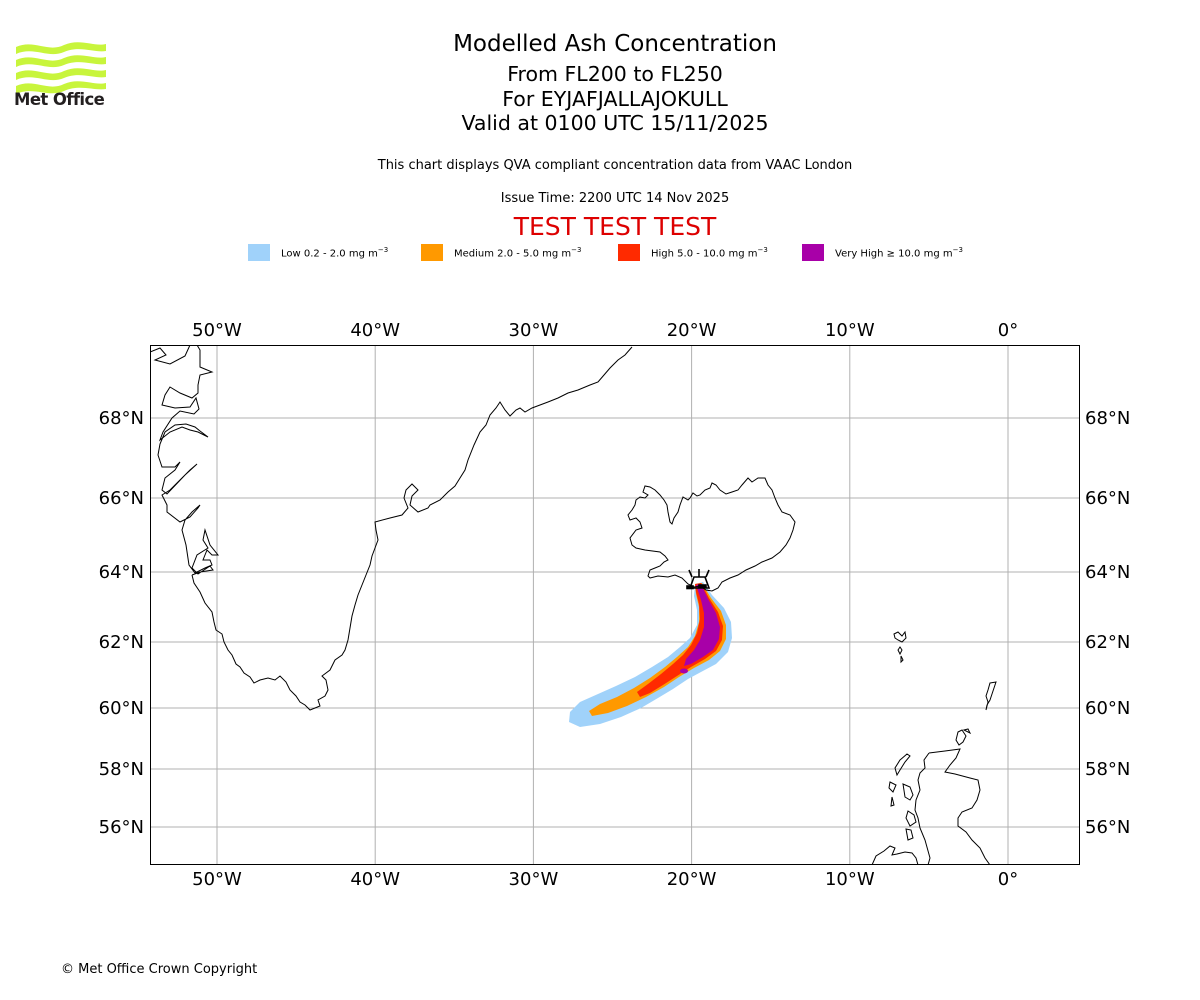  Describe the element at coordinates (900, 647) in the screenshot. I see `faroe-islands-coast` at that location.